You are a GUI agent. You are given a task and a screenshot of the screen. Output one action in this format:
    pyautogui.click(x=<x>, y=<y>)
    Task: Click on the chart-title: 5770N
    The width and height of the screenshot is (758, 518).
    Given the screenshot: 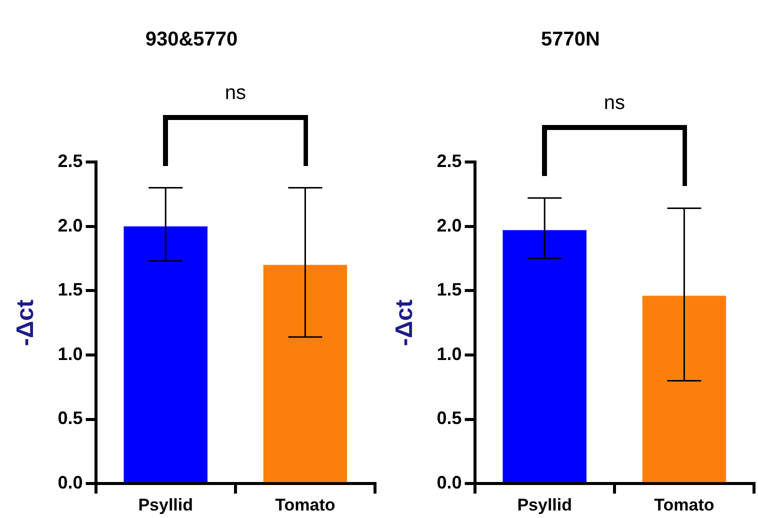 What is the action you would take?
    pyautogui.click(x=570, y=39)
    